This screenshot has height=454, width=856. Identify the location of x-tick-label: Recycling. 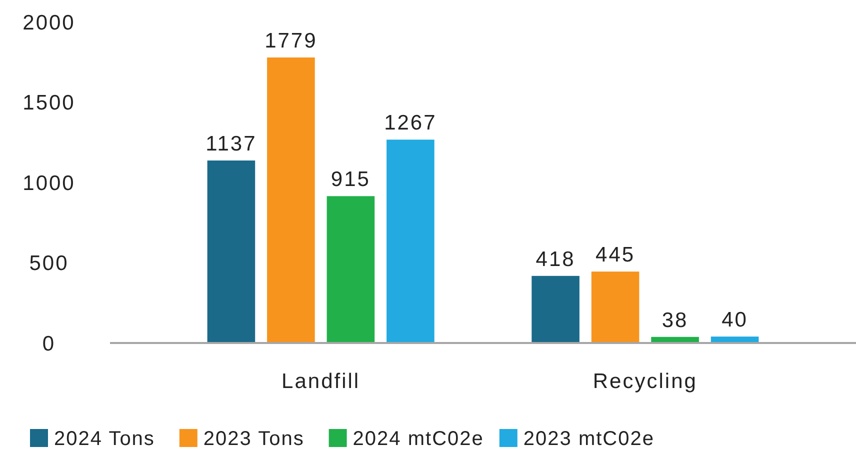
(645, 381).